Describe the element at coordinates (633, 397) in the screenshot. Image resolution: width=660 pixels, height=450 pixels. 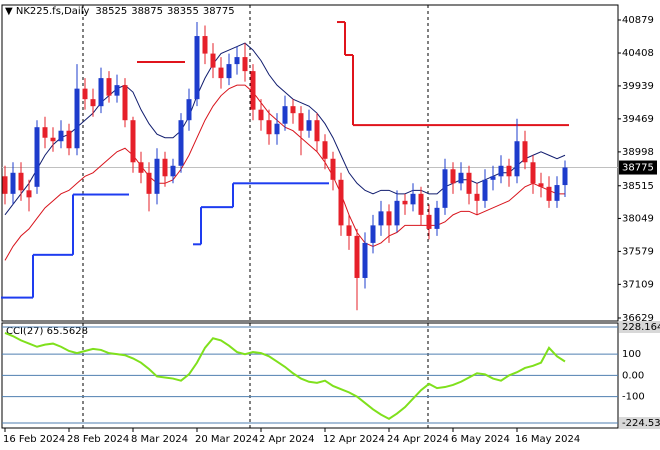
I see `y-tick-label: -100` at that location.